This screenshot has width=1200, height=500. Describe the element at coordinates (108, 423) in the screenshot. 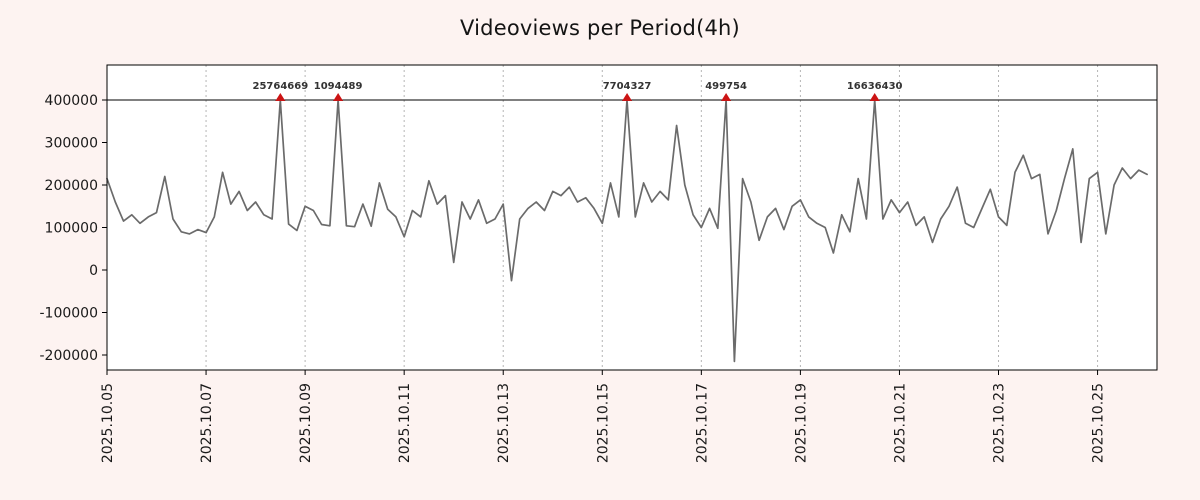

I see `x-tick-label: 2025.10.05` at that location.